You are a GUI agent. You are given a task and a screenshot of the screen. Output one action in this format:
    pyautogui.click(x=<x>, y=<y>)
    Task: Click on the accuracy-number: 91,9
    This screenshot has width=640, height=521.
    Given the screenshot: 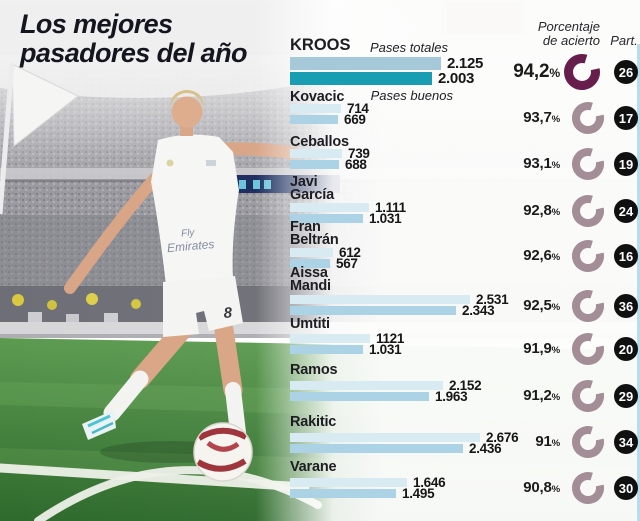 What is the action you would take?
    pyautogui.click(x=537, y=348)
    